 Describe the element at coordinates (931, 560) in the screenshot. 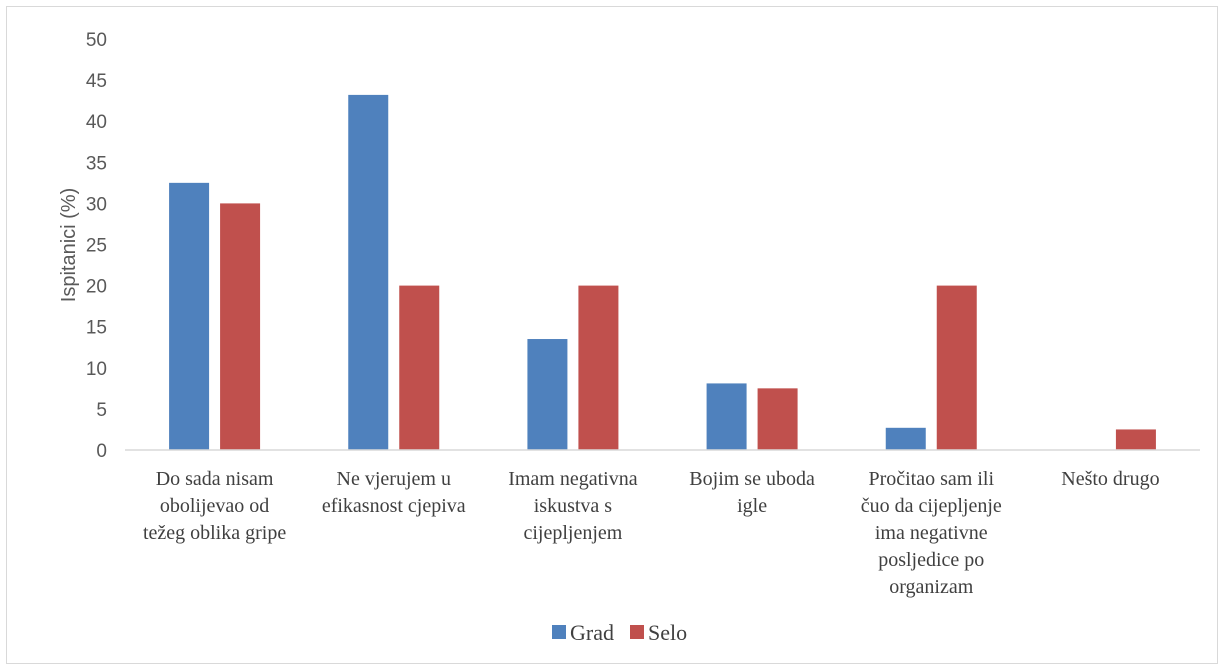

I see `x-category-label: posljedice po` at that location.